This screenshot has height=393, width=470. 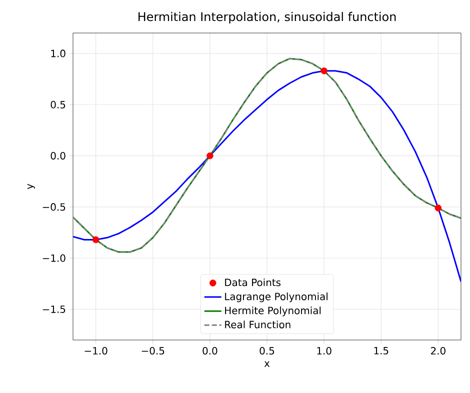 What do you see at coordinates (31, 187) in the screenshot?
I see `y-axis-title: y` at bounding box center [31, 187].